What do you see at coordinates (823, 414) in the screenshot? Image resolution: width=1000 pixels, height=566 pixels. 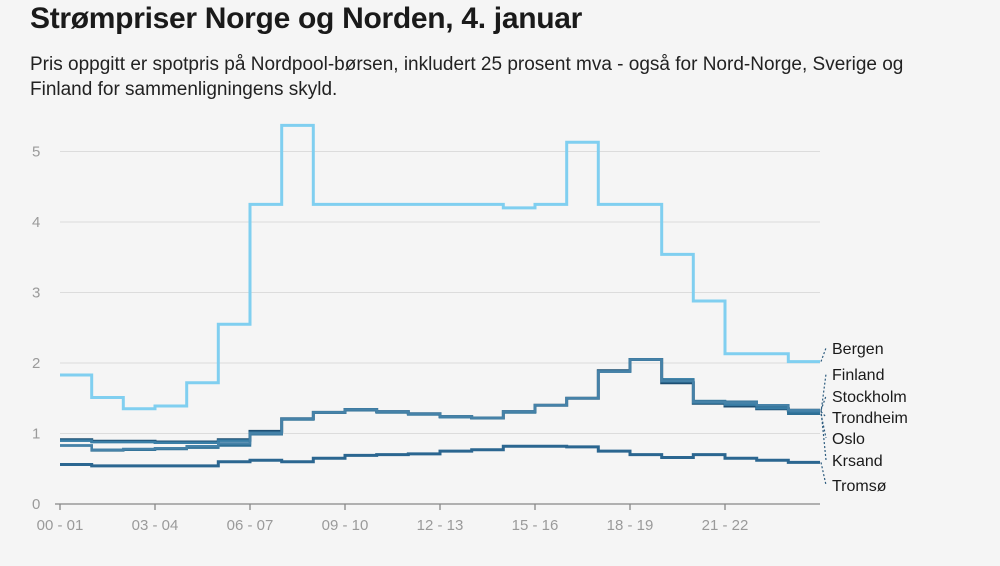 I see `label-leader-trondheim` at bounding box center [823, 414].